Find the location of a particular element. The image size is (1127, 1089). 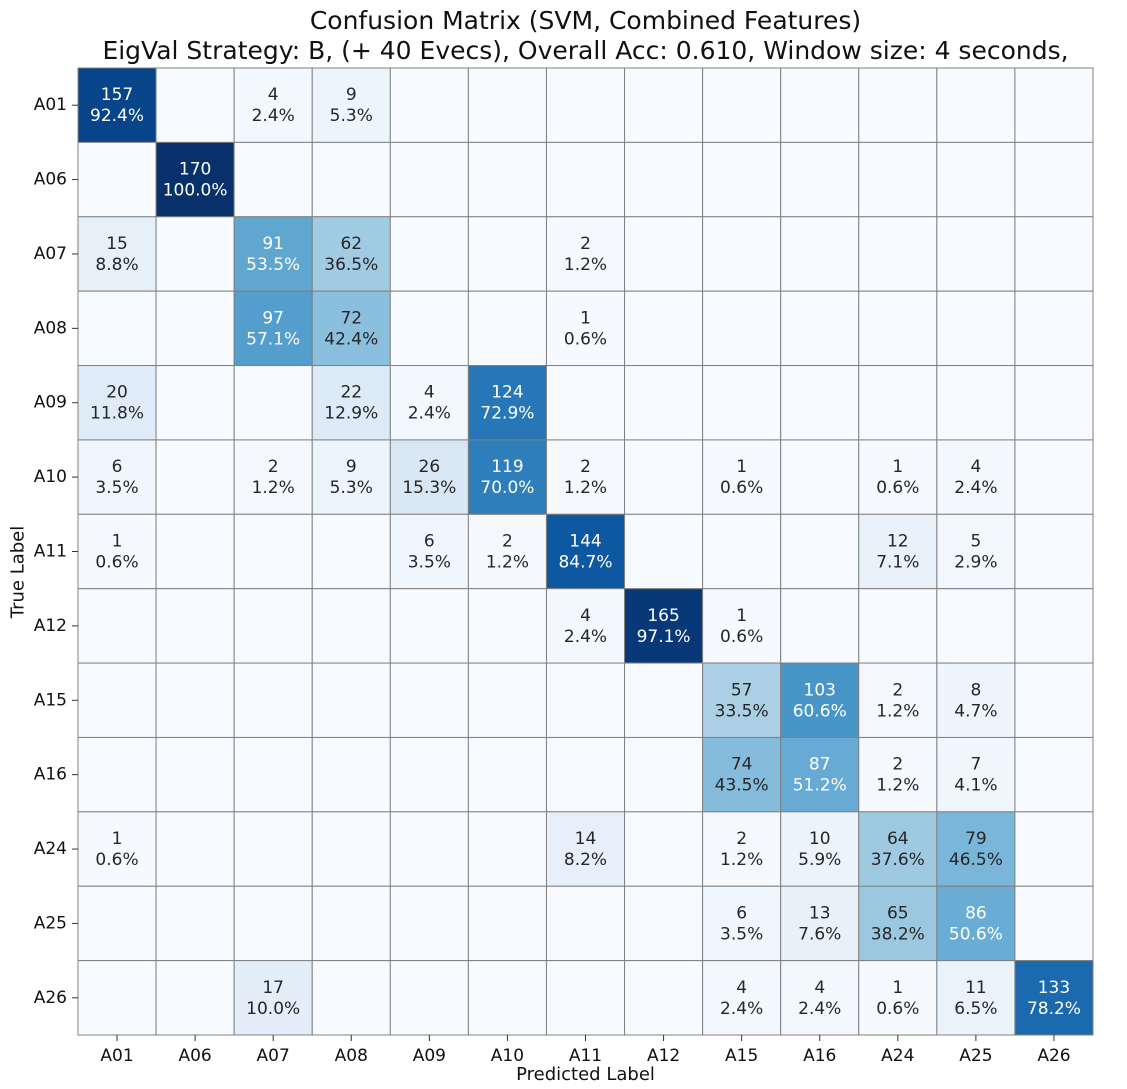

cell-count-label: 157 is located at coordinates (117, 95).